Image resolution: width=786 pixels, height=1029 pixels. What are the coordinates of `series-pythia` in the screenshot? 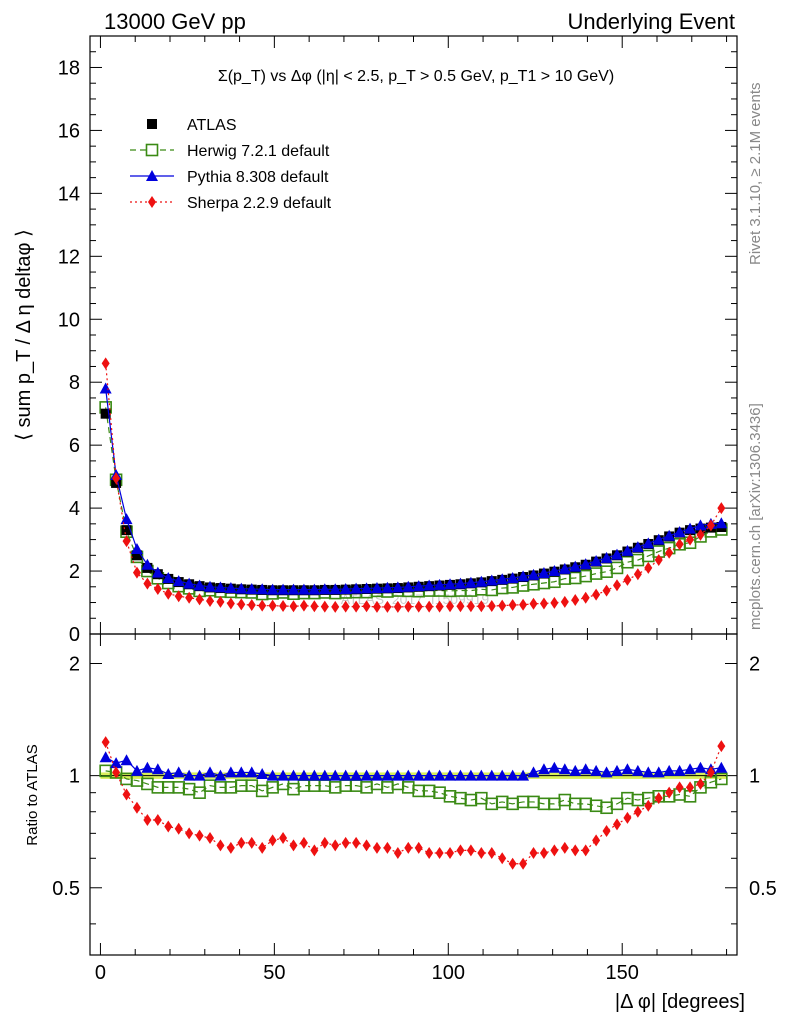 It's located at (413, 766).